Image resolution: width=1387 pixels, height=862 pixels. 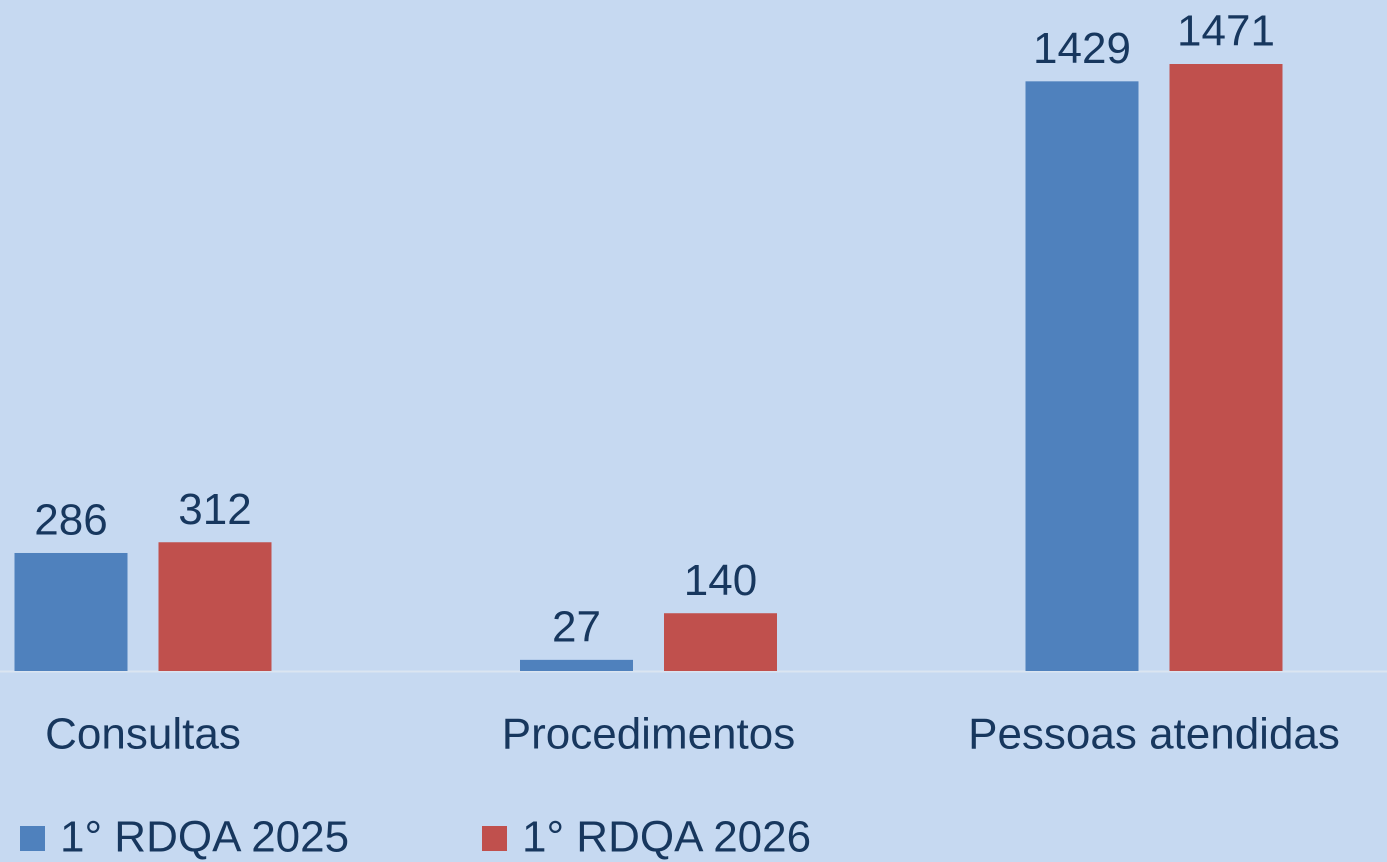 I want to click on data-label: 27, so click(x=576, y=626).